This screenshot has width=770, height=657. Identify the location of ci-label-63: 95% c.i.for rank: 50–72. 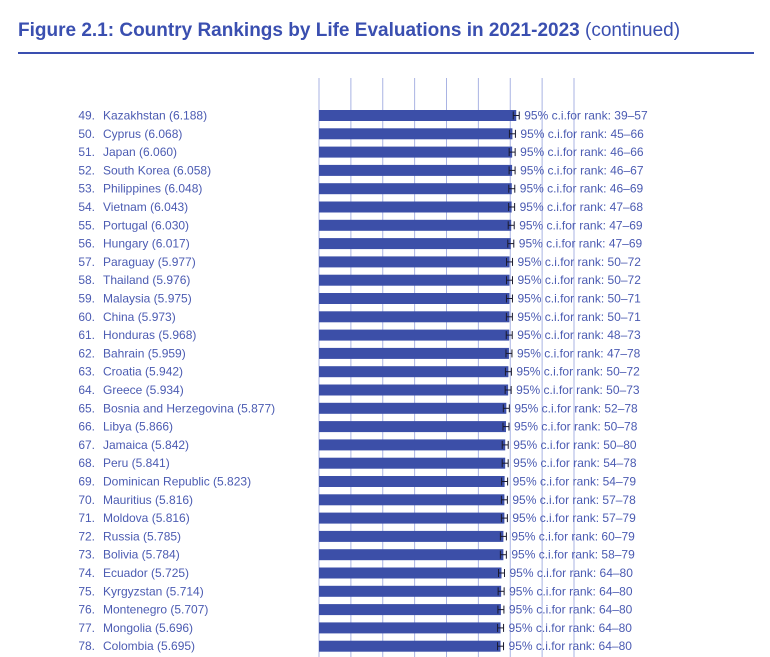
(578, 372).